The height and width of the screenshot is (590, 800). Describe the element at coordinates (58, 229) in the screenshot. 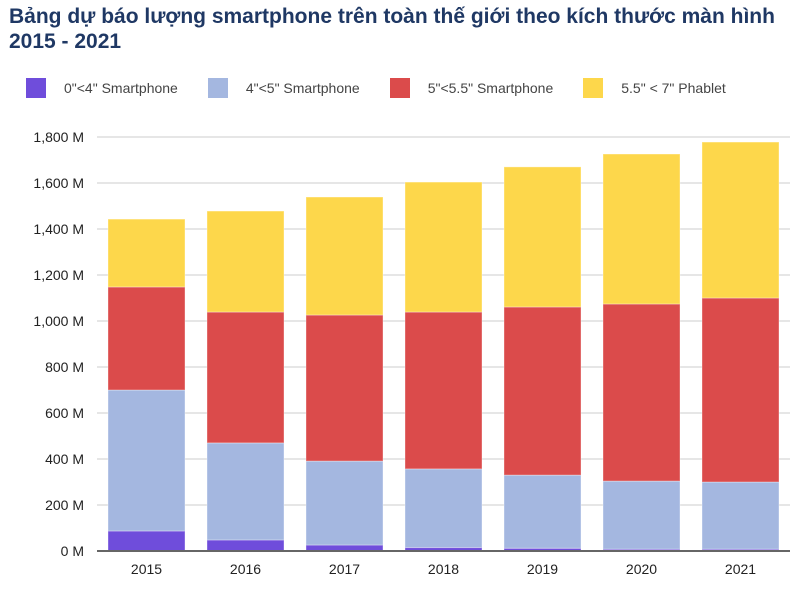

I see `y-tick-label: 1,400 M` at that location.